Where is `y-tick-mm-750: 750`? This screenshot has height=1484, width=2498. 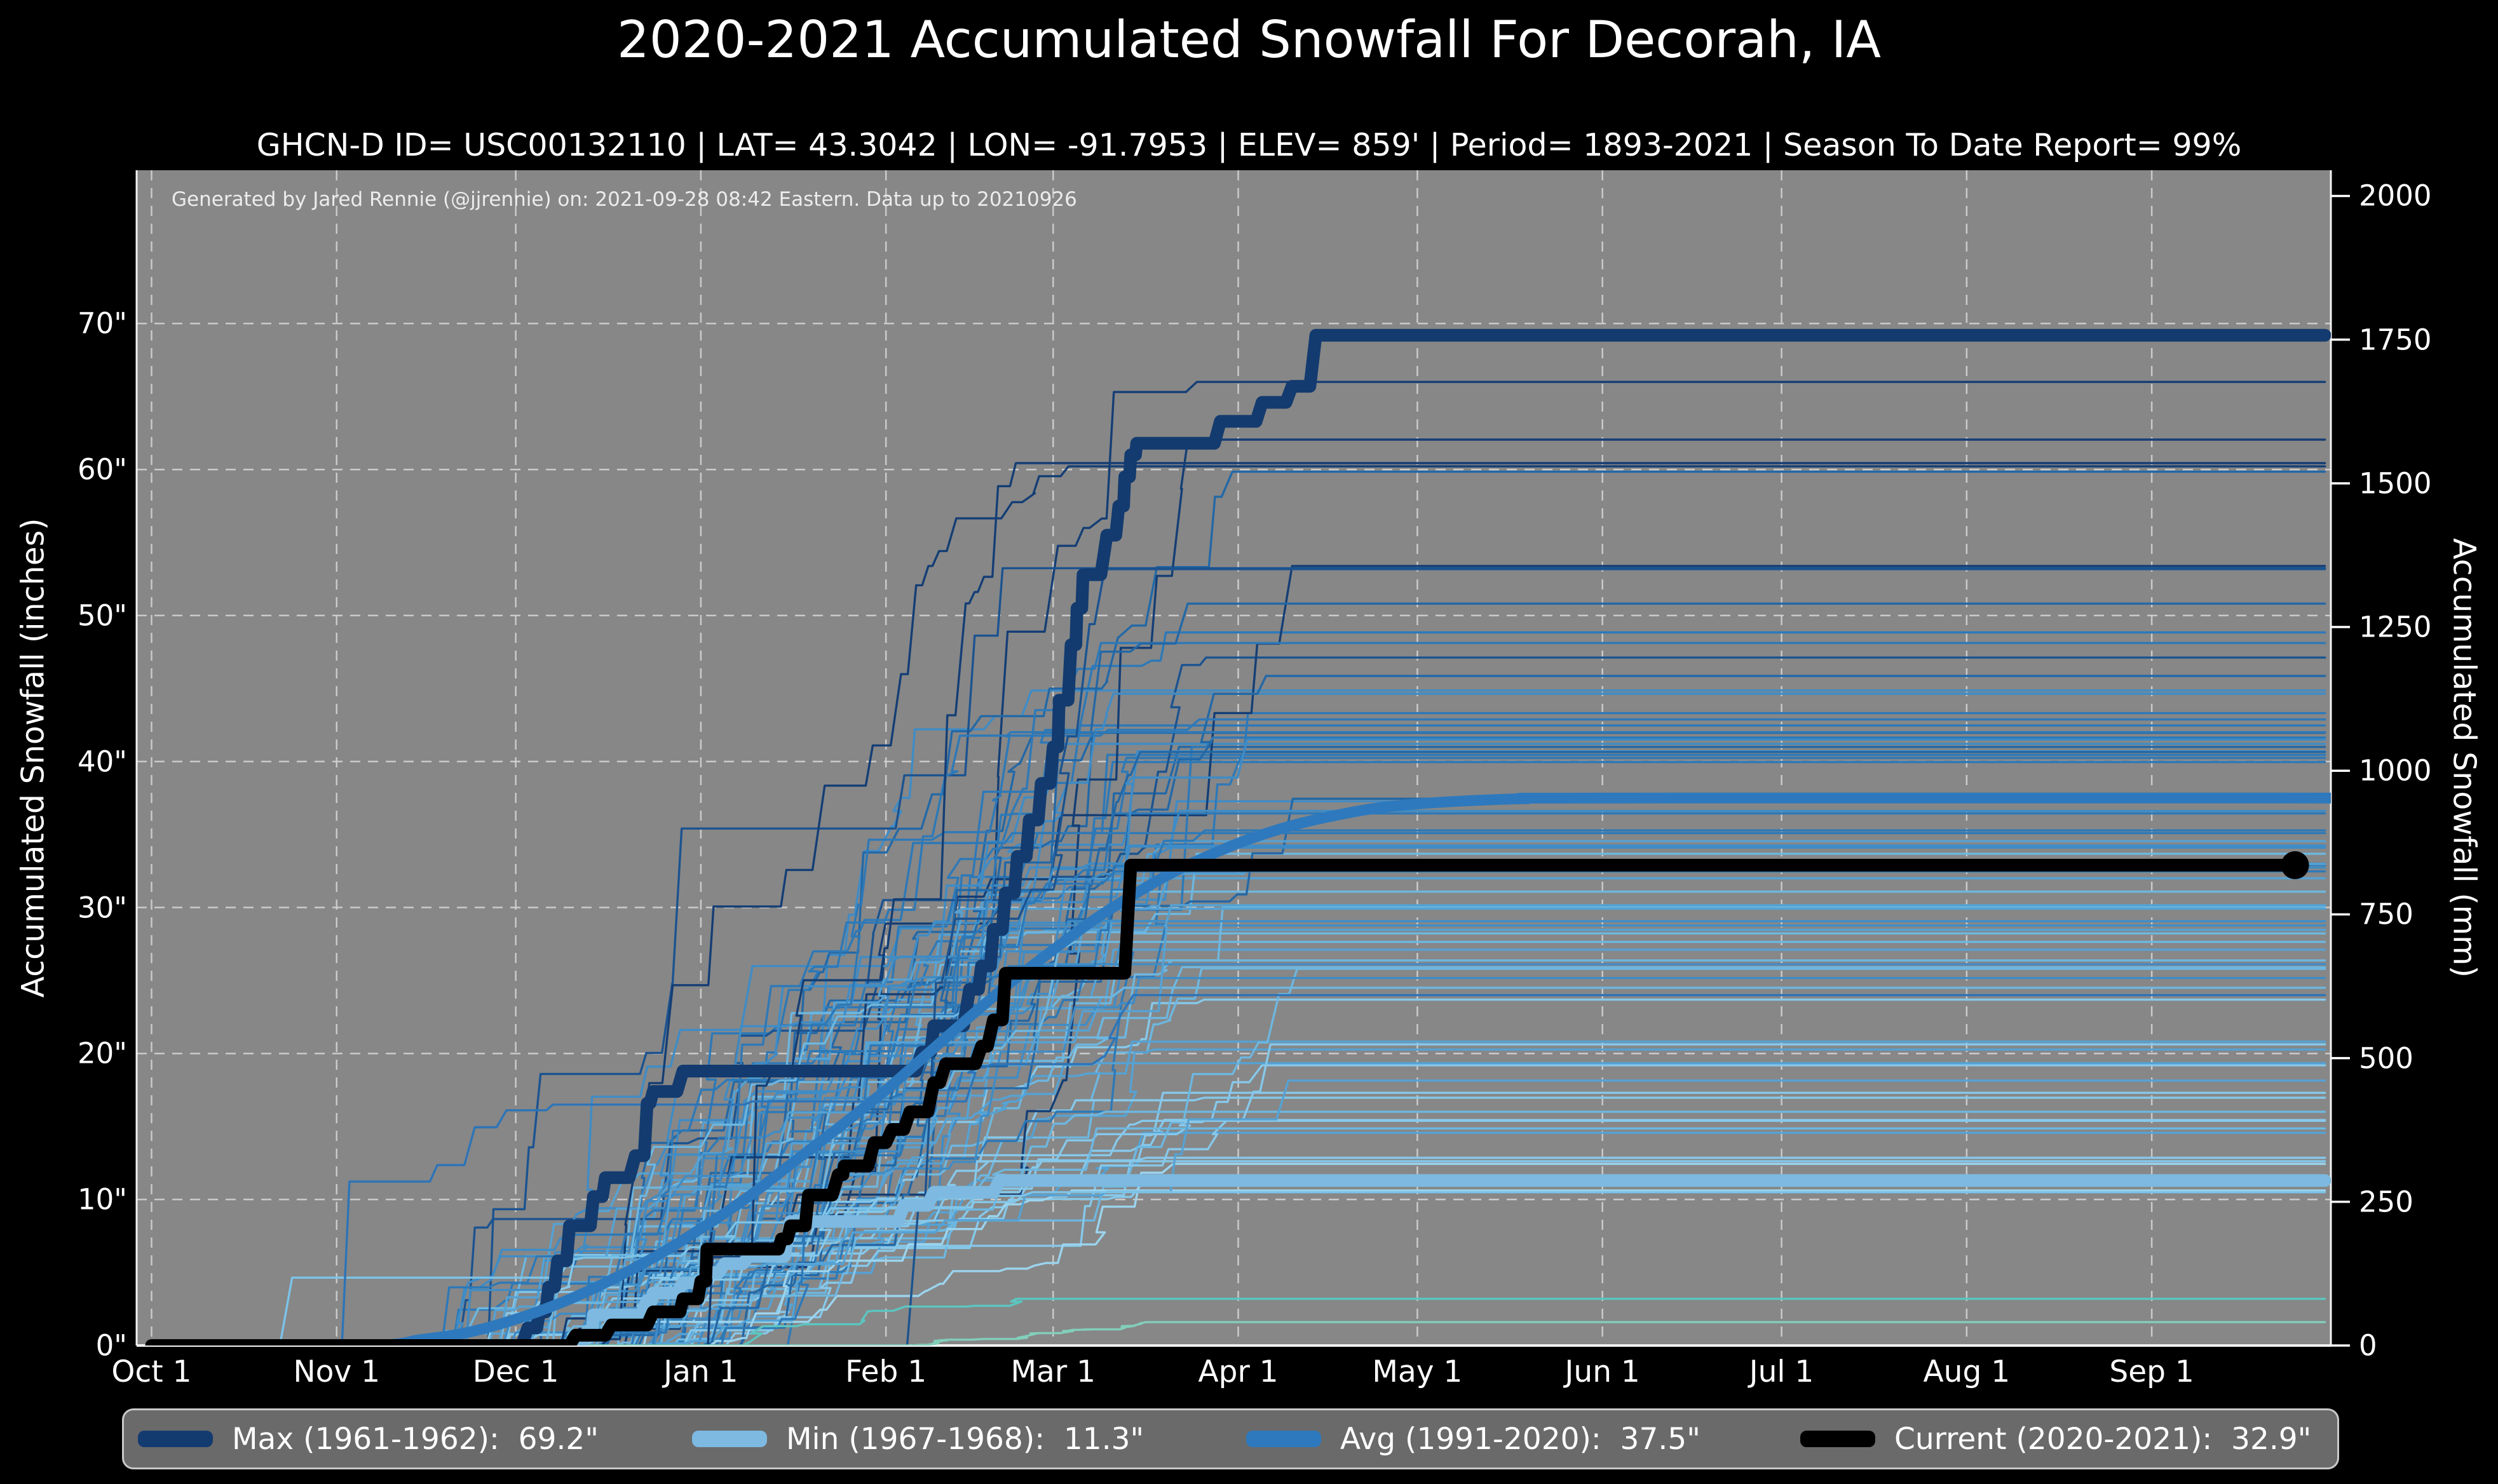
y-tick-mm-750: 750 is located at coordinates (2386, 914).